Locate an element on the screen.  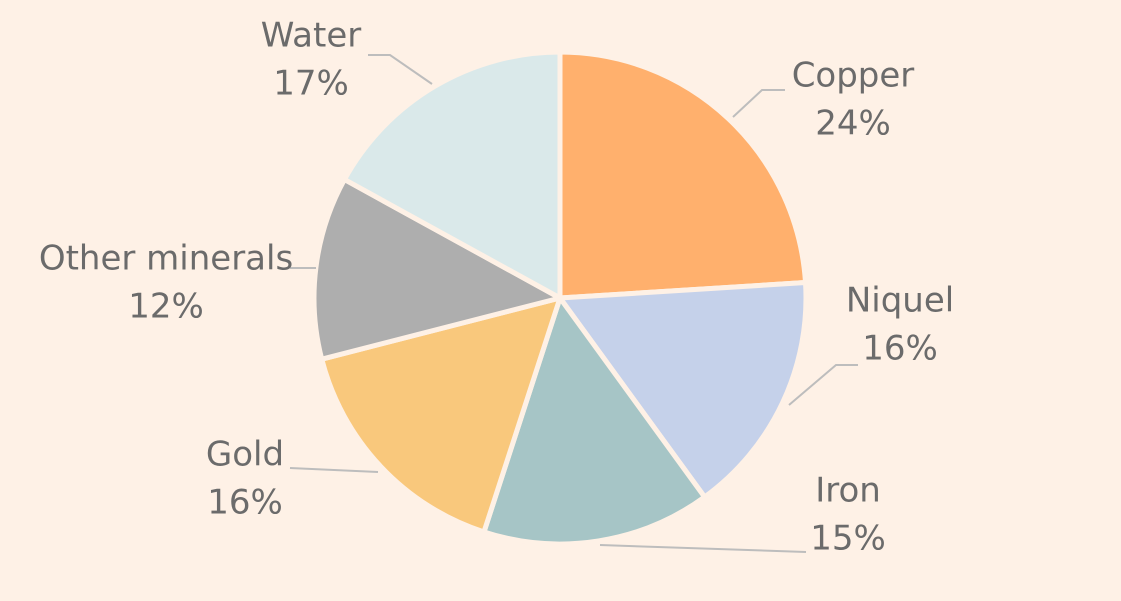
slice-other-minerals is located at coordinates (437, 269).